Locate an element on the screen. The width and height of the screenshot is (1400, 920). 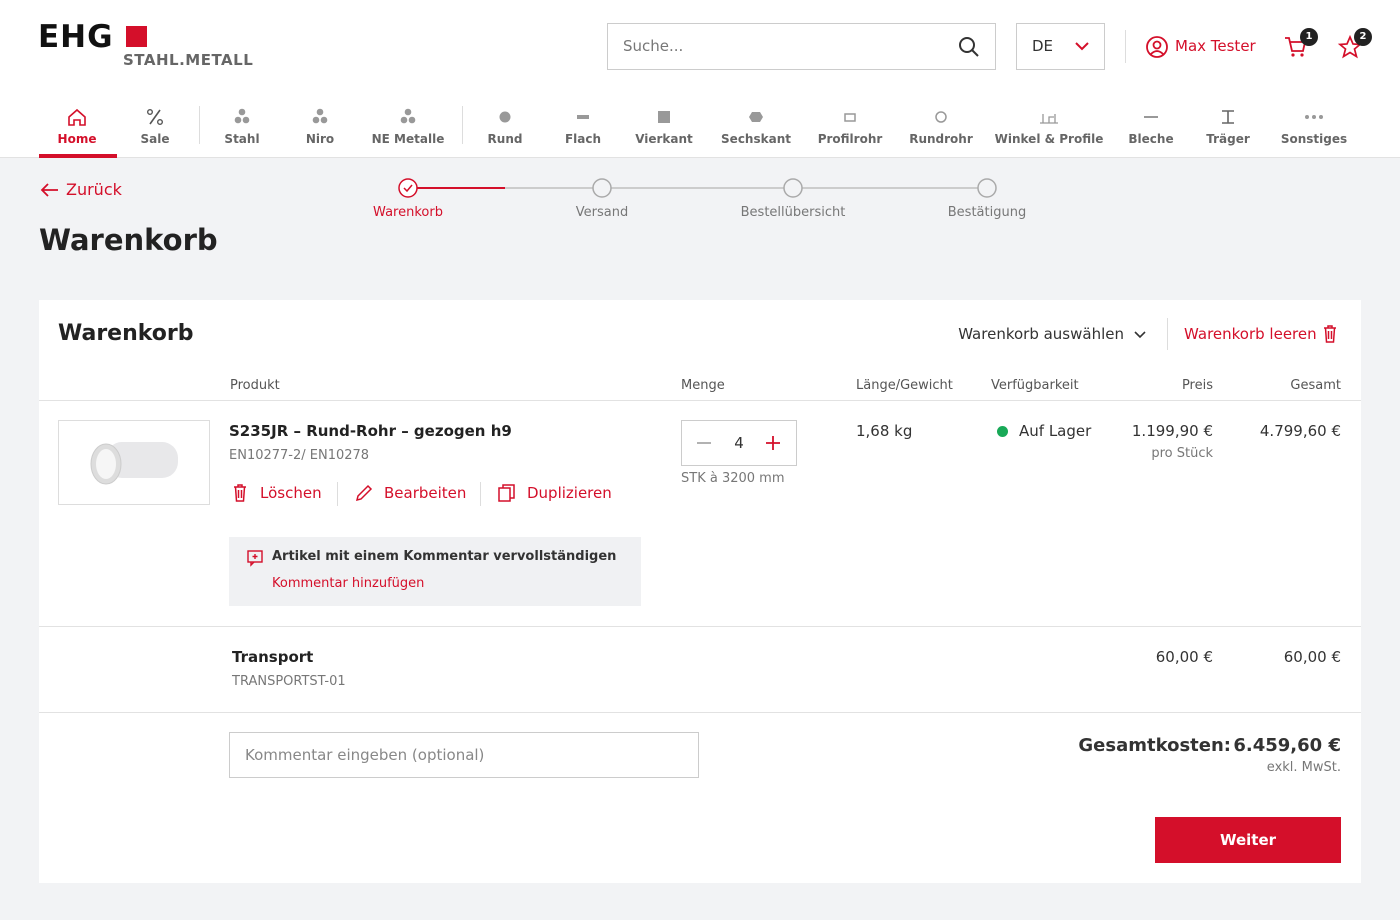
tax-note: exkl. MwSt. is located at coordinates (1303, 767).